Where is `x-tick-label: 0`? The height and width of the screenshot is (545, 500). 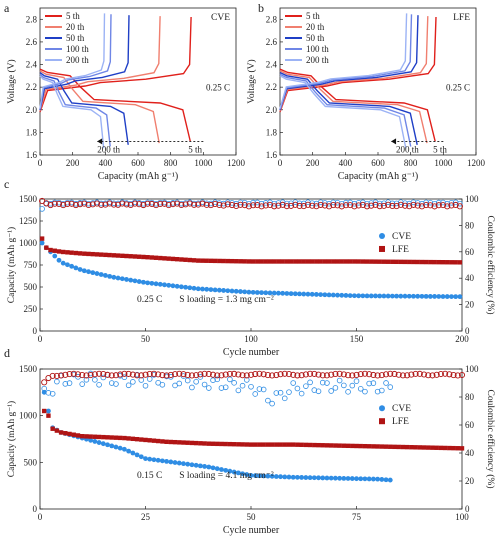
x-tick-label: 0 is located at coordinates (40, 339).